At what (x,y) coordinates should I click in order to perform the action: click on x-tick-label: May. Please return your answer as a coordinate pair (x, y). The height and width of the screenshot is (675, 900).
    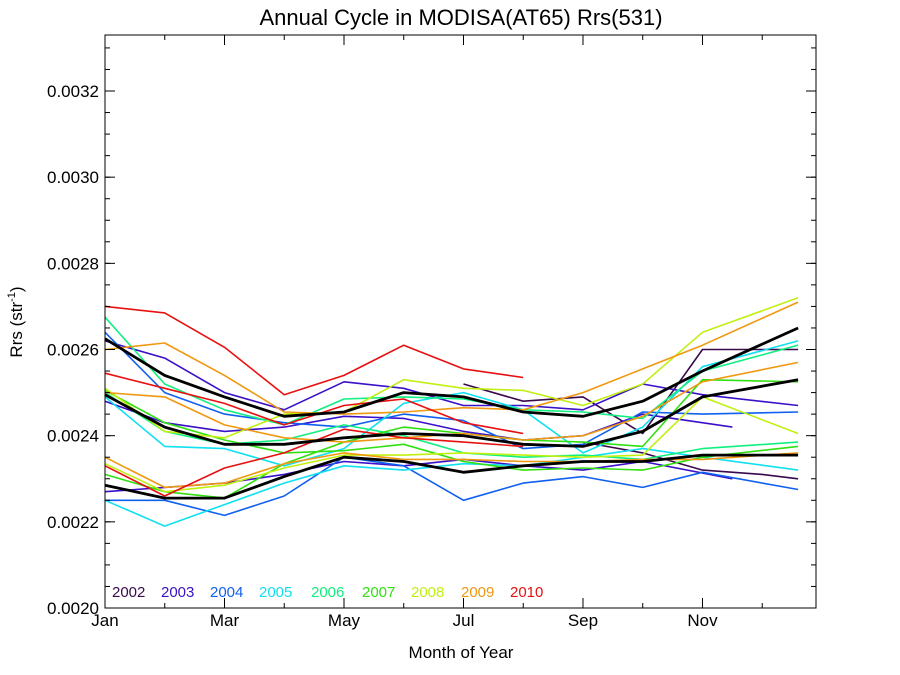
    Looking at the image, I should click on (344, 620).